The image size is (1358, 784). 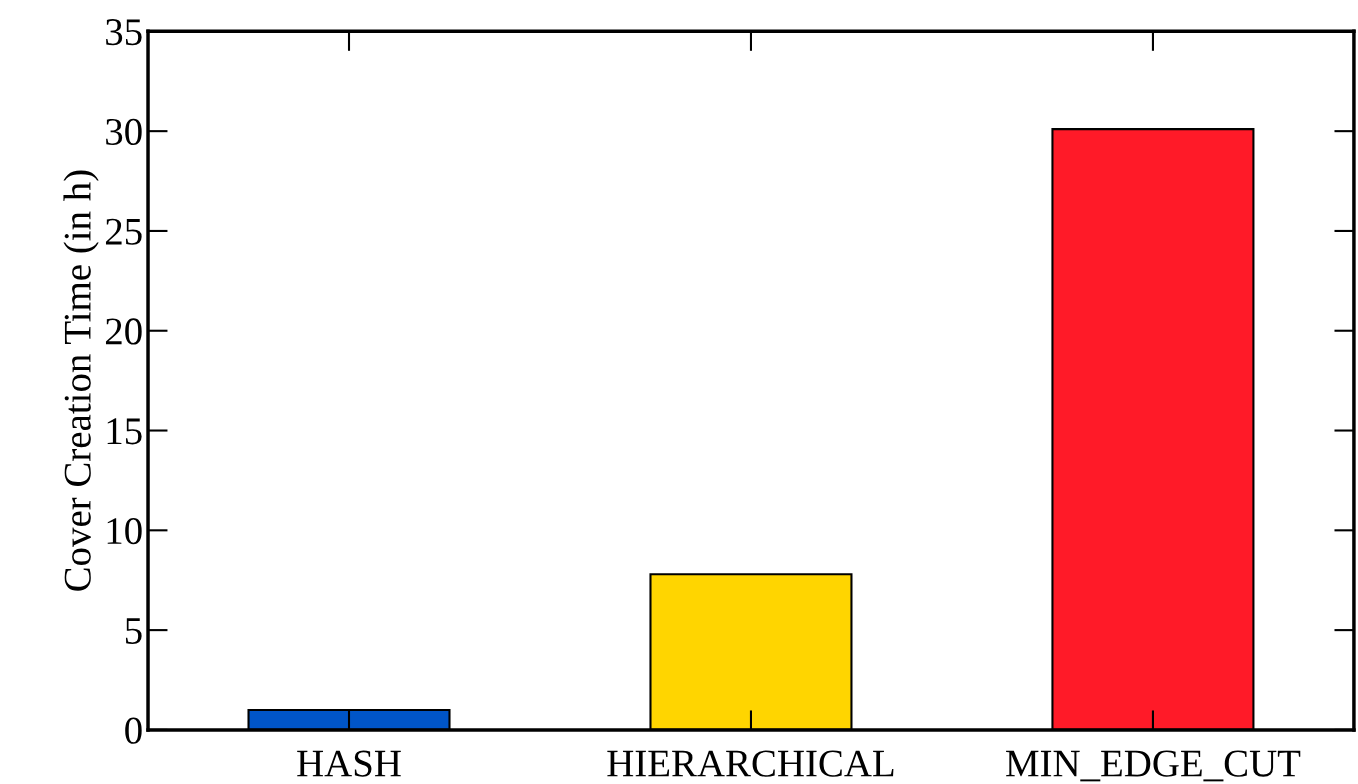 What do you see at coordinates (124, 132) in the screenshot?
I see `y-tick-label: 30` at bounding box center [124, 132].